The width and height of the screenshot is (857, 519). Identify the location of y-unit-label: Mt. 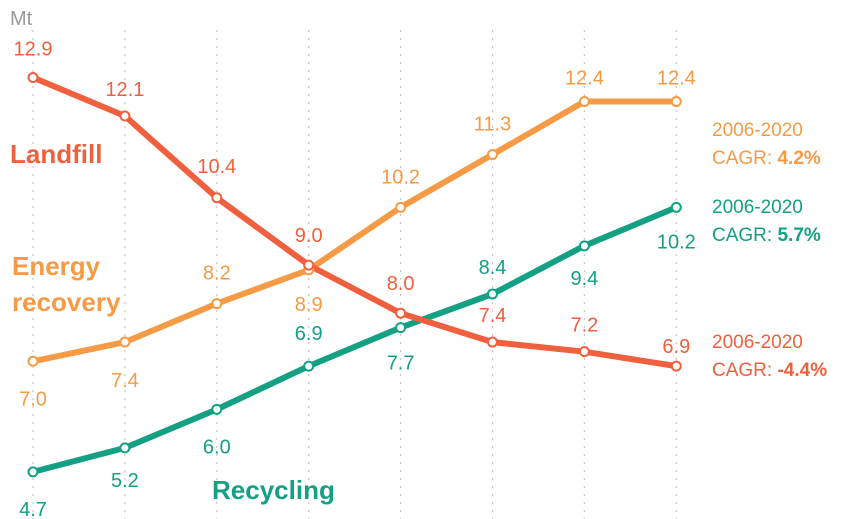
(21, 19).